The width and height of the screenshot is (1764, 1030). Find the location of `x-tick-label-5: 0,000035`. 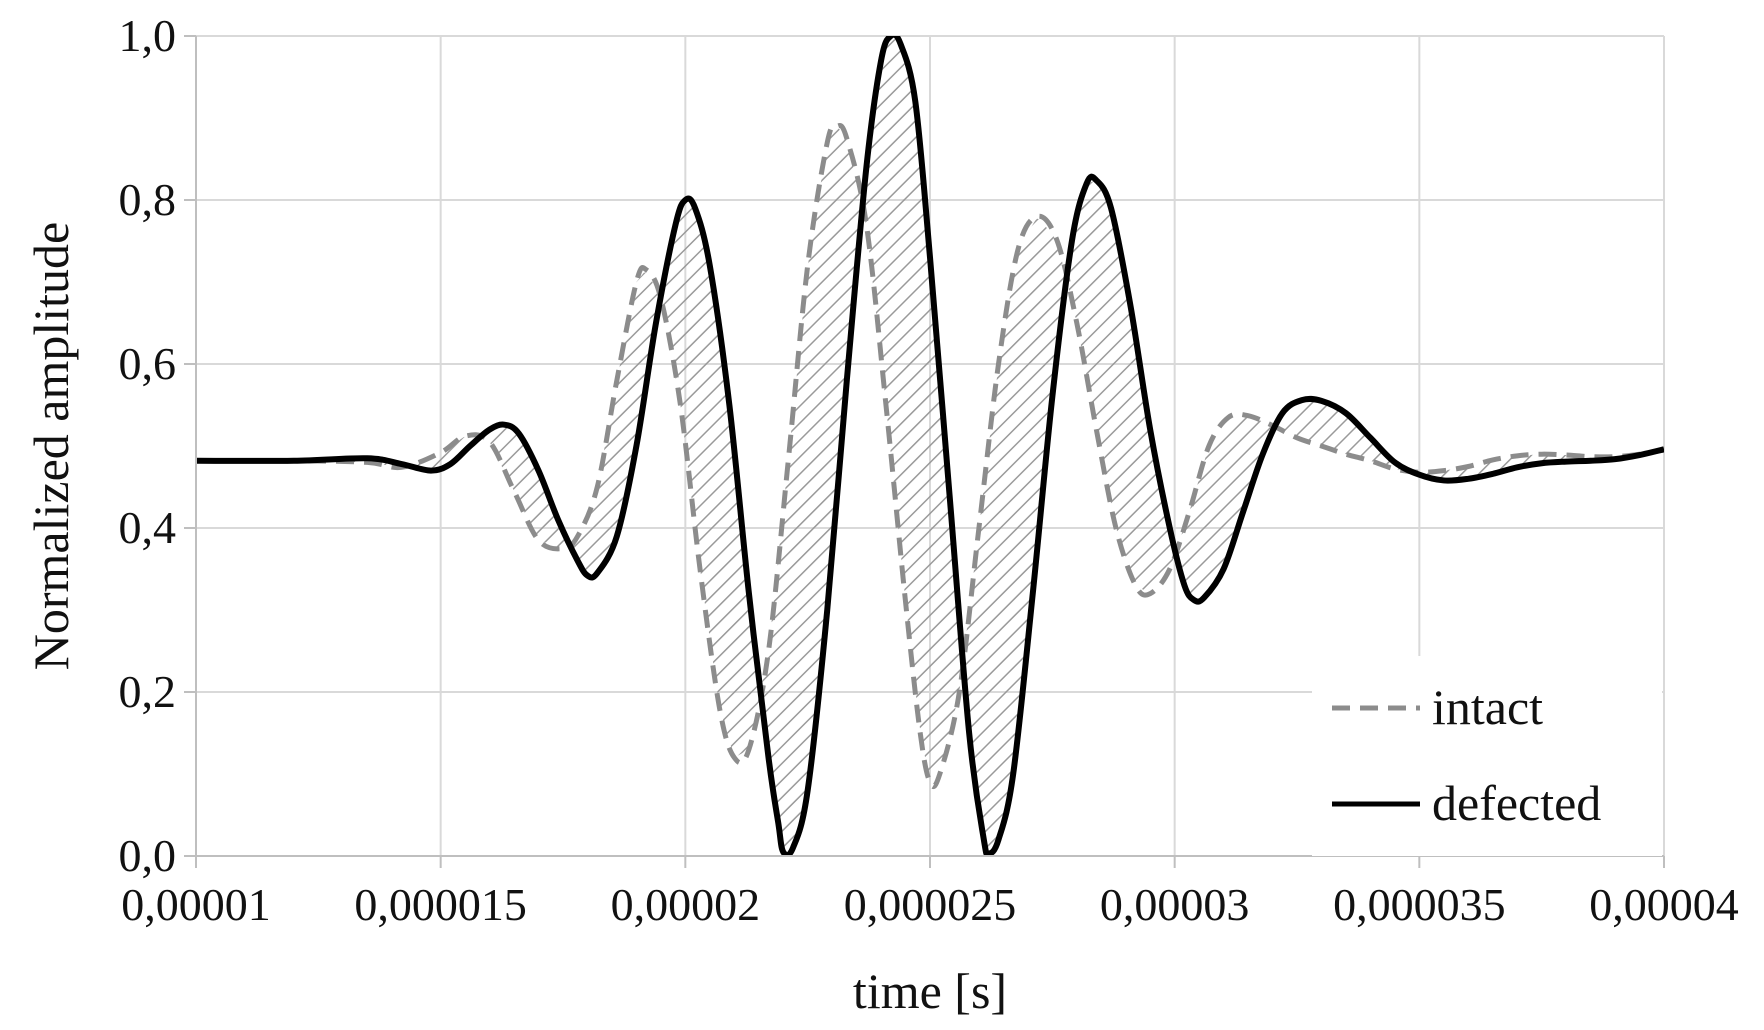

x-tick-label-5: 0,000035 is located at coordinates (1419, 904).